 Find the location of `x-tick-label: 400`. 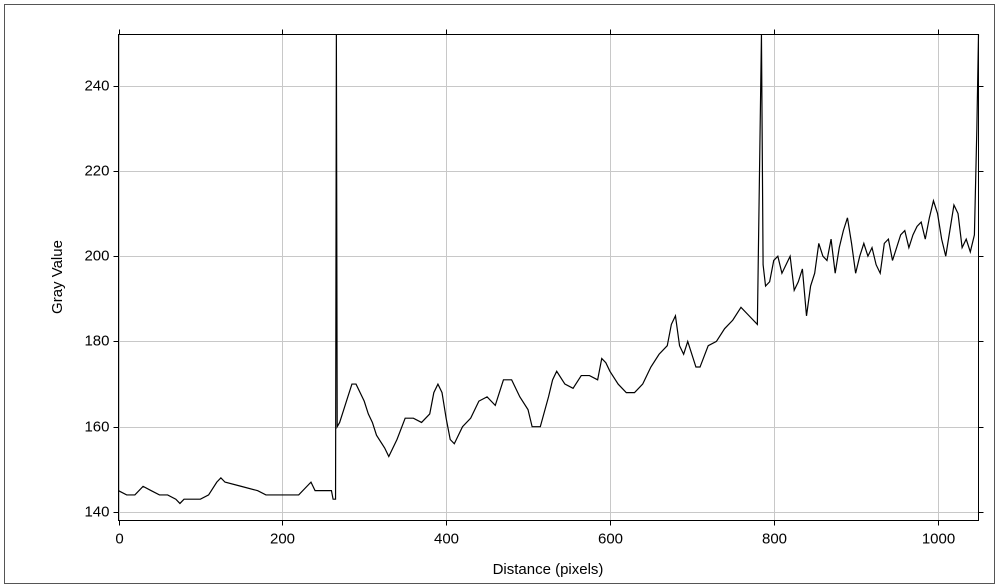

x-tick-label: 400 is located at coordinates (446, 538).